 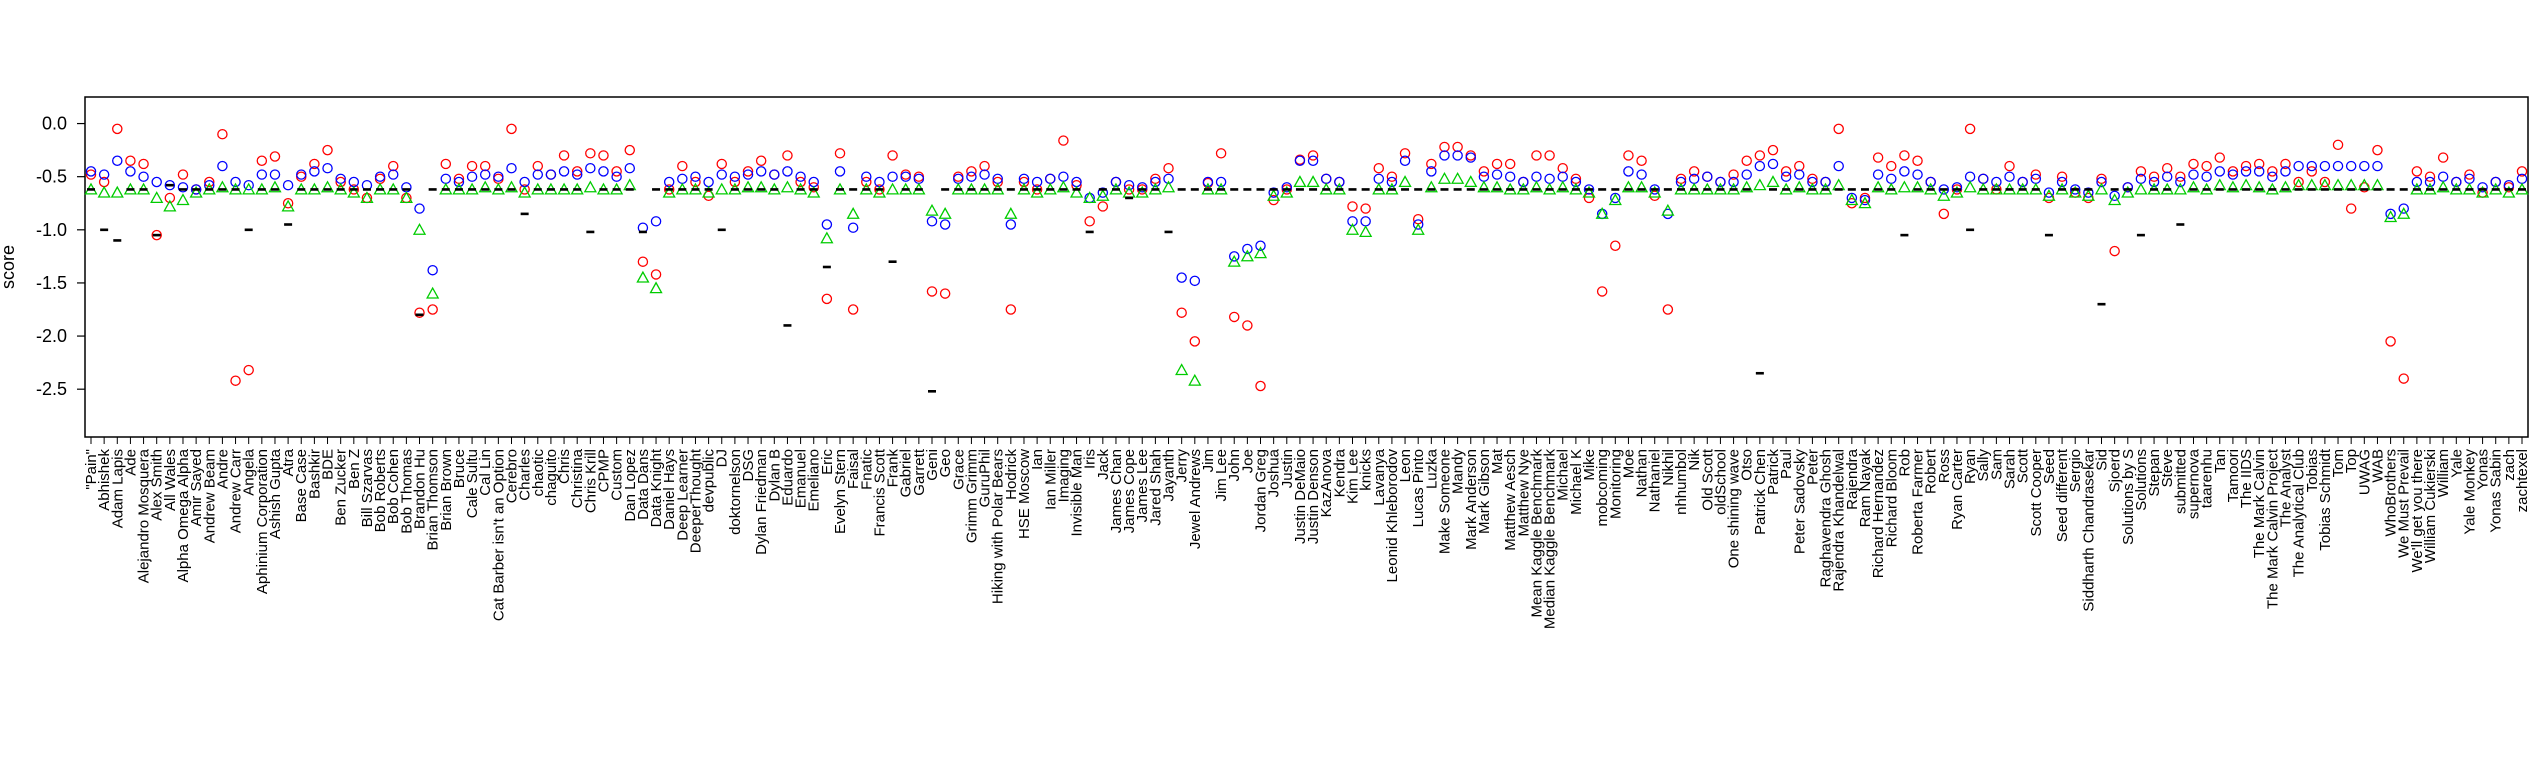 What do you see at coordinates (1839, 520) in the screenshot?
I see `x-tick-label: Rajendra Khandelwal` at bounding box center [1839, 520].